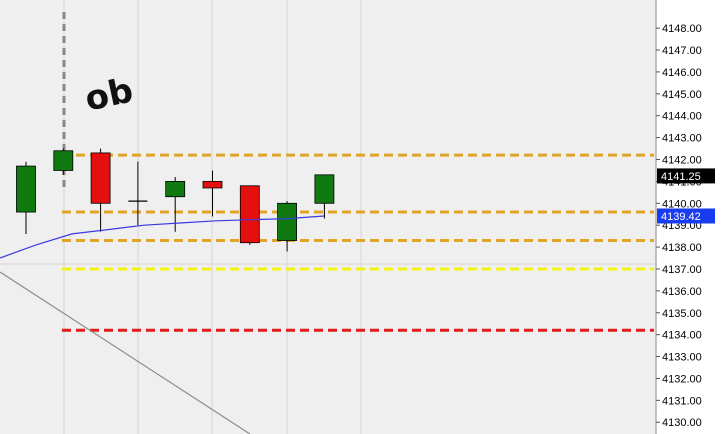 This screenshot has height=434, width=722. Describe the element at coordinates (682, 95) in the screenshot. I see `price-tick-label: 4145.00` at that location.